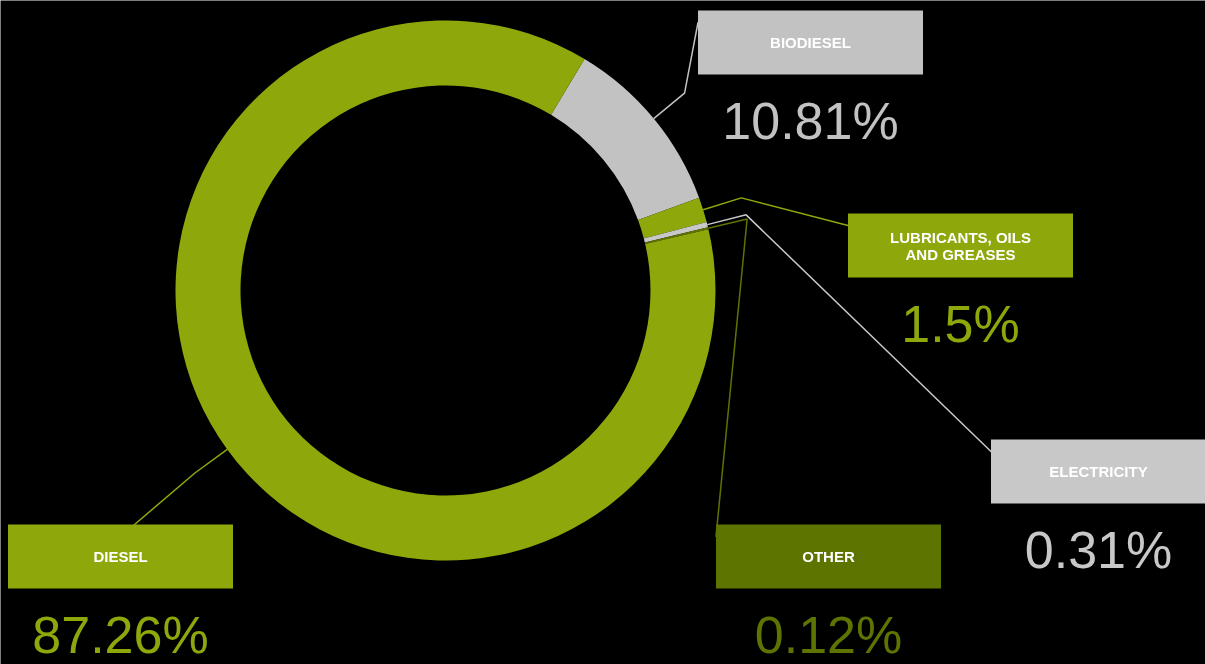  Describe the element at coordinates (960, 323) in the screenshot. I see `data-label: 1.5%` at that location.